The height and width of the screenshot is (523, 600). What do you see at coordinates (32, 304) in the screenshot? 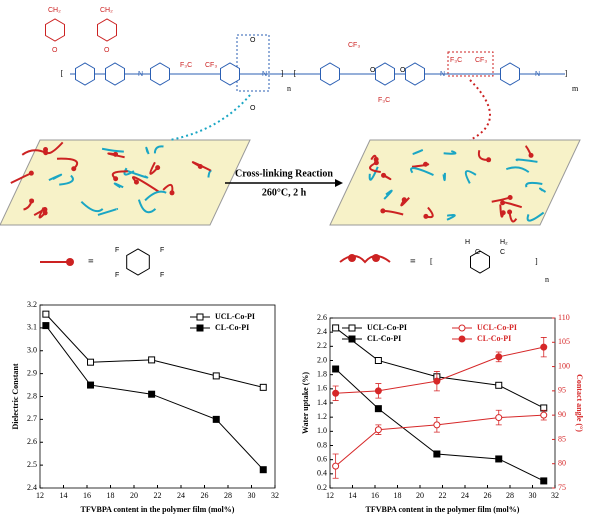
I see `y-tick-label: 3.2` at bounding box center [32, 304].